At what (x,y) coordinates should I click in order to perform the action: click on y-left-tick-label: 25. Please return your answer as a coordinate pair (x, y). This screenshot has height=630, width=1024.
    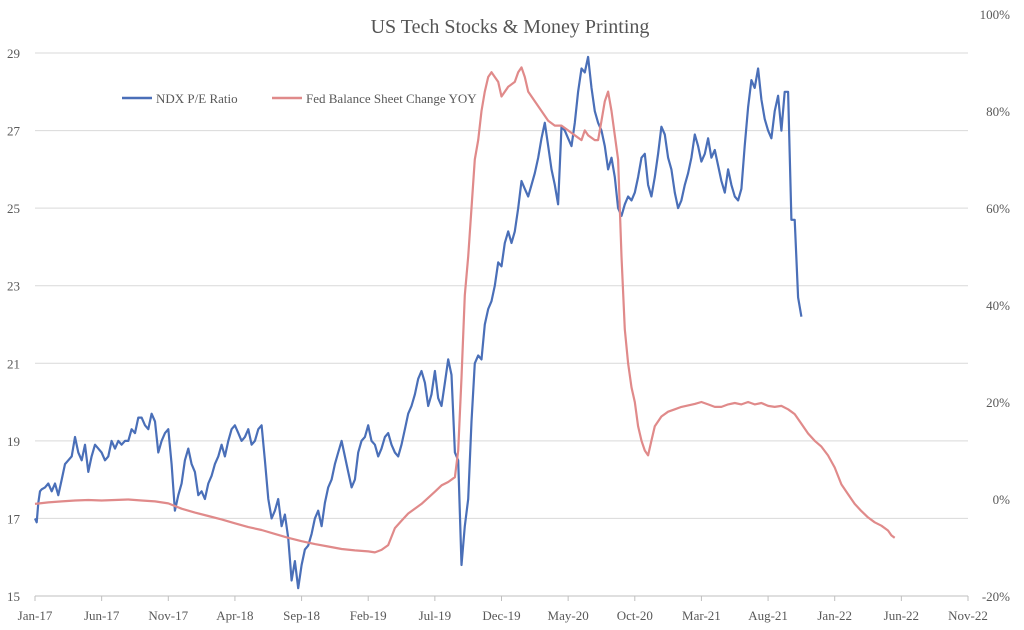
    Looking at the image, I should click on (13, 208).